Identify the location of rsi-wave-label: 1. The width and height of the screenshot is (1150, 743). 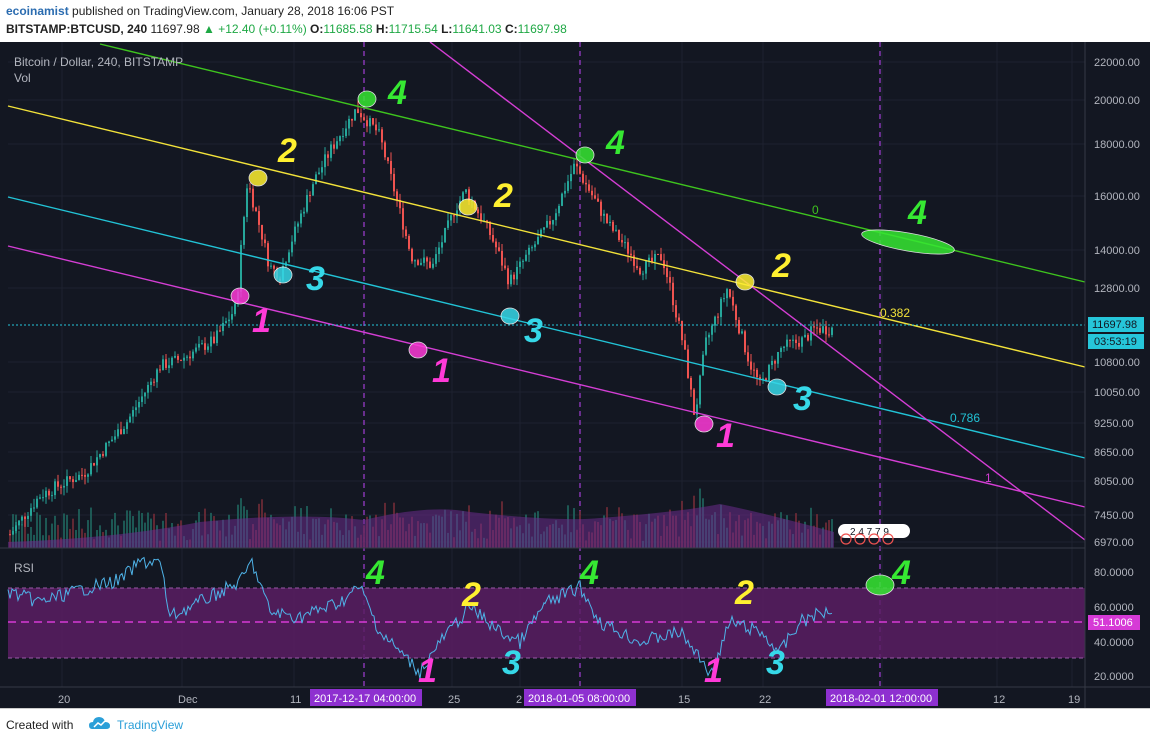
(427, 671).